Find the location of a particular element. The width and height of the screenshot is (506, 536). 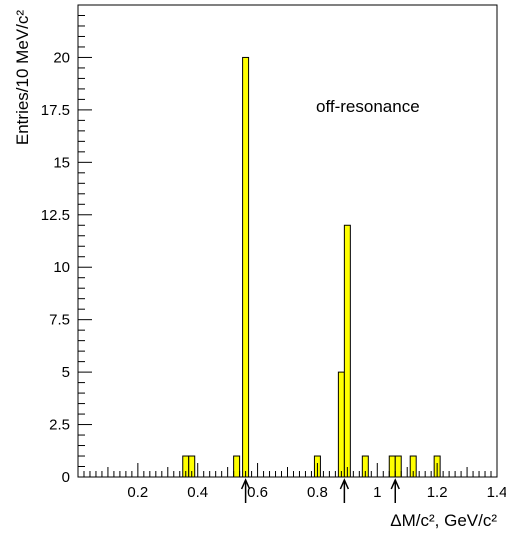

marker-arrows is located at coordinates (320, 490).